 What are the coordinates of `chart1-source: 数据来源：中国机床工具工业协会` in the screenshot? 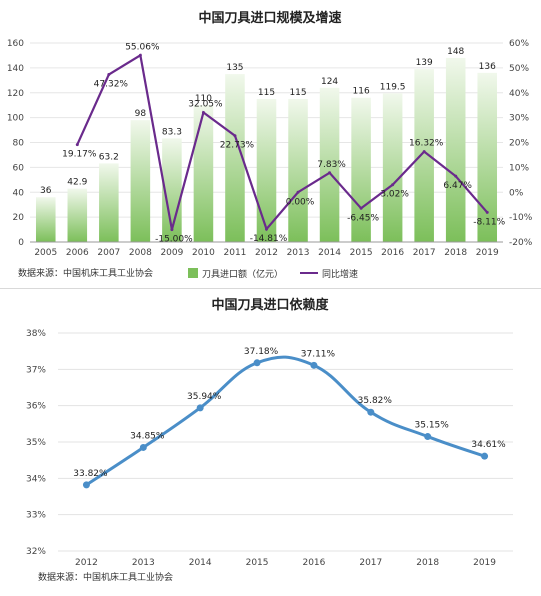 It's located at (85, 273).